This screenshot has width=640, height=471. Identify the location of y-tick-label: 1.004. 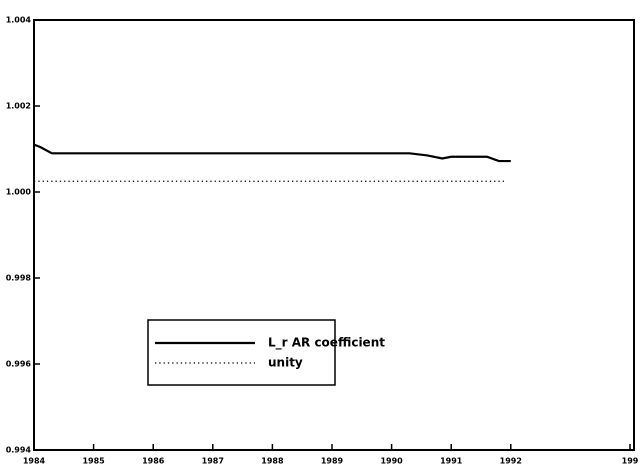
(19, 20).